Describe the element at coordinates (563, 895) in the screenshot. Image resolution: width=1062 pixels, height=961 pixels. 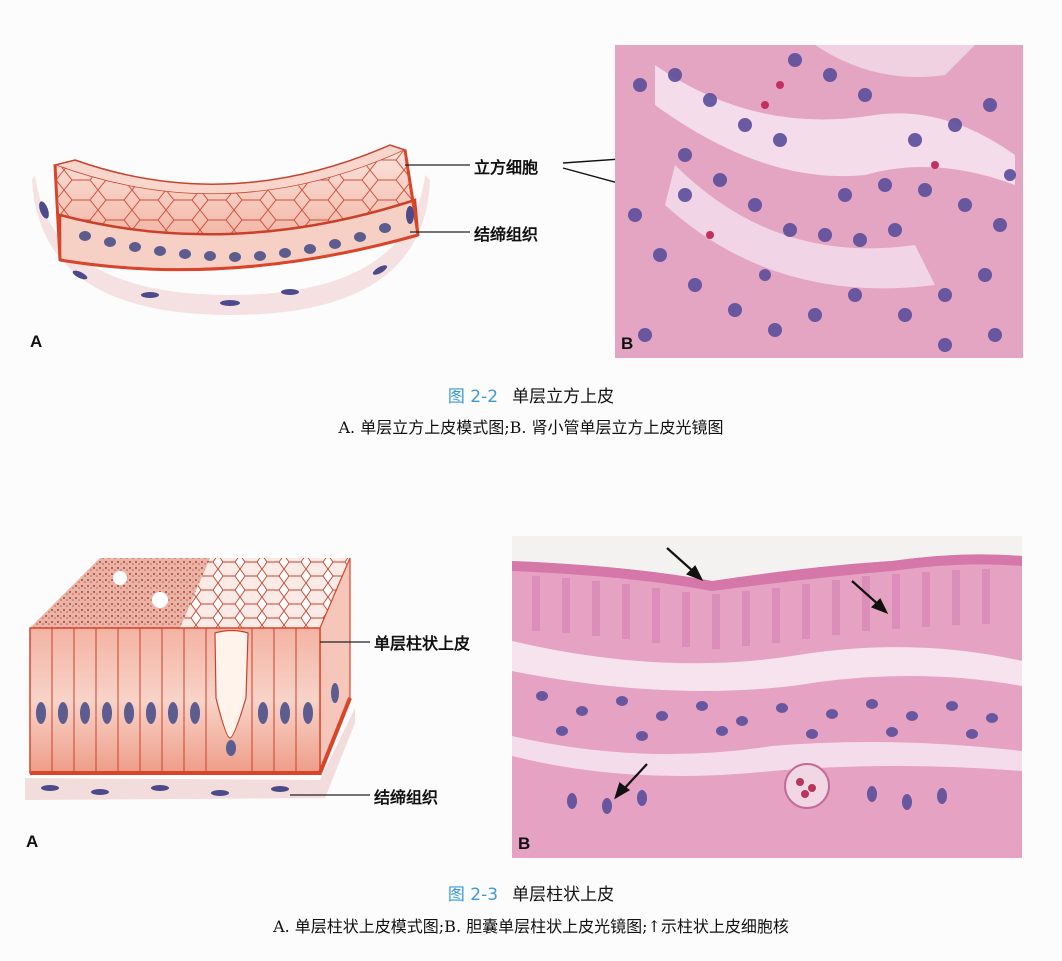
I see `figure-title-text: 单层柱状上皮` at that location.